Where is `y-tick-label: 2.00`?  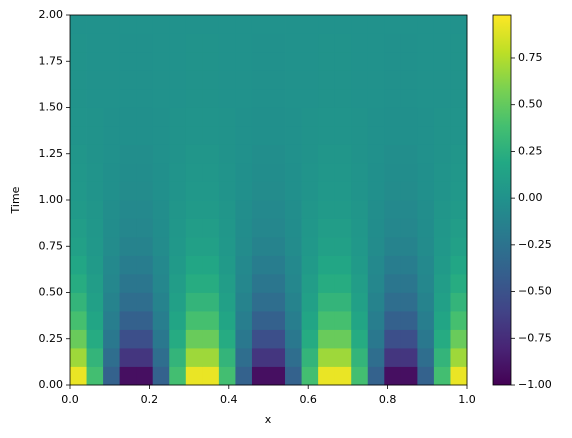 y-tick-label: 2.00 is located at coordinates (51, 14).